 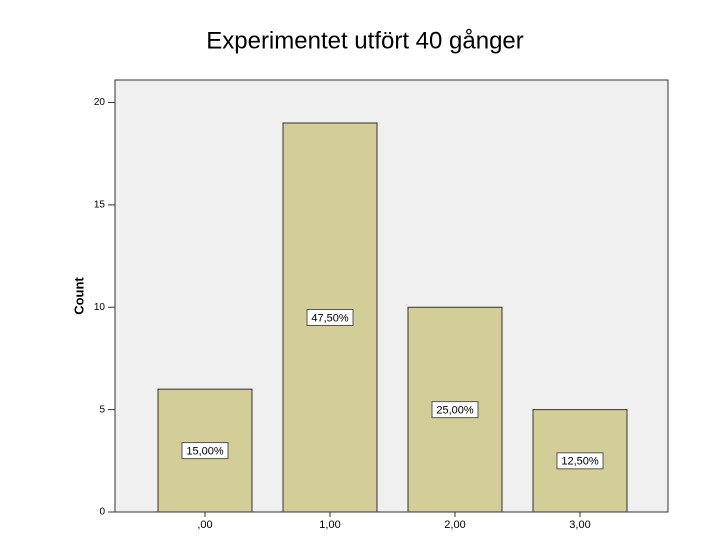 What do you see at coordinates (365, 40) in the screenshot?
I see `chart-title: Experimentet utfört 40 gånger` at bounding box center [365, 40].